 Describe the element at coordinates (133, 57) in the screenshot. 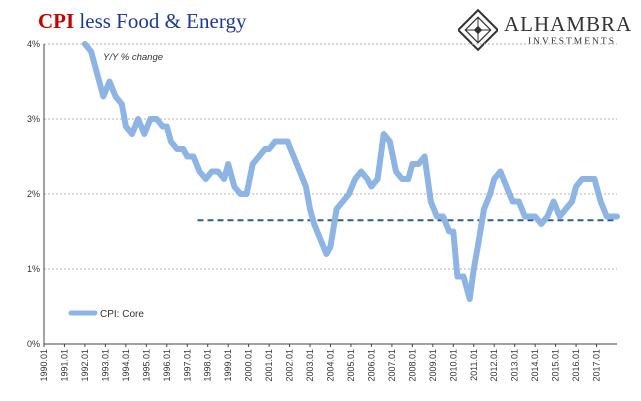

I see `annotation-yy-change: Y/Y % change` at that location.